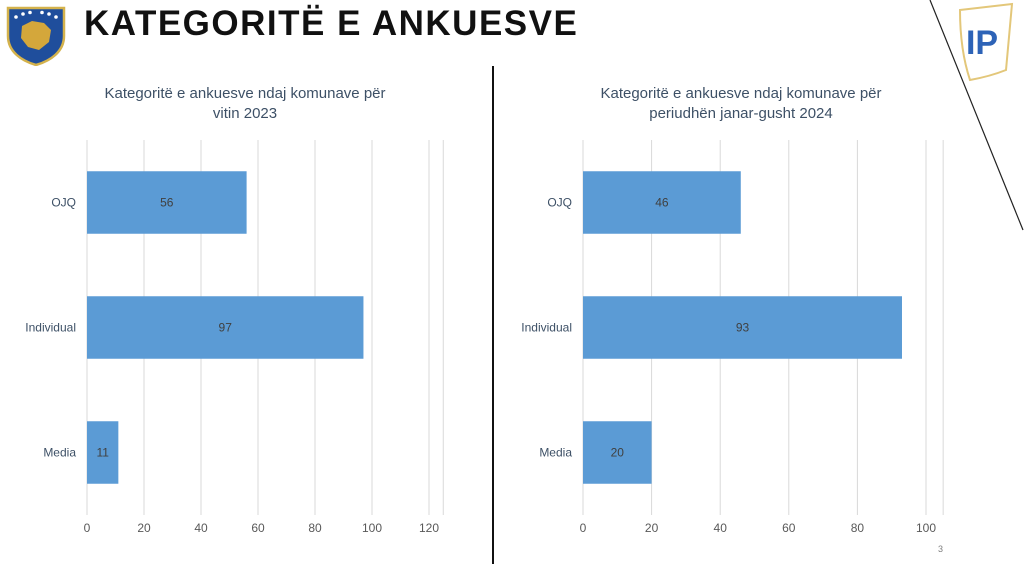  What do you see at coordinates (36, 36) in the screenshot?
I see `kosovo-emblem-icon` at bounding box center [36, 36].